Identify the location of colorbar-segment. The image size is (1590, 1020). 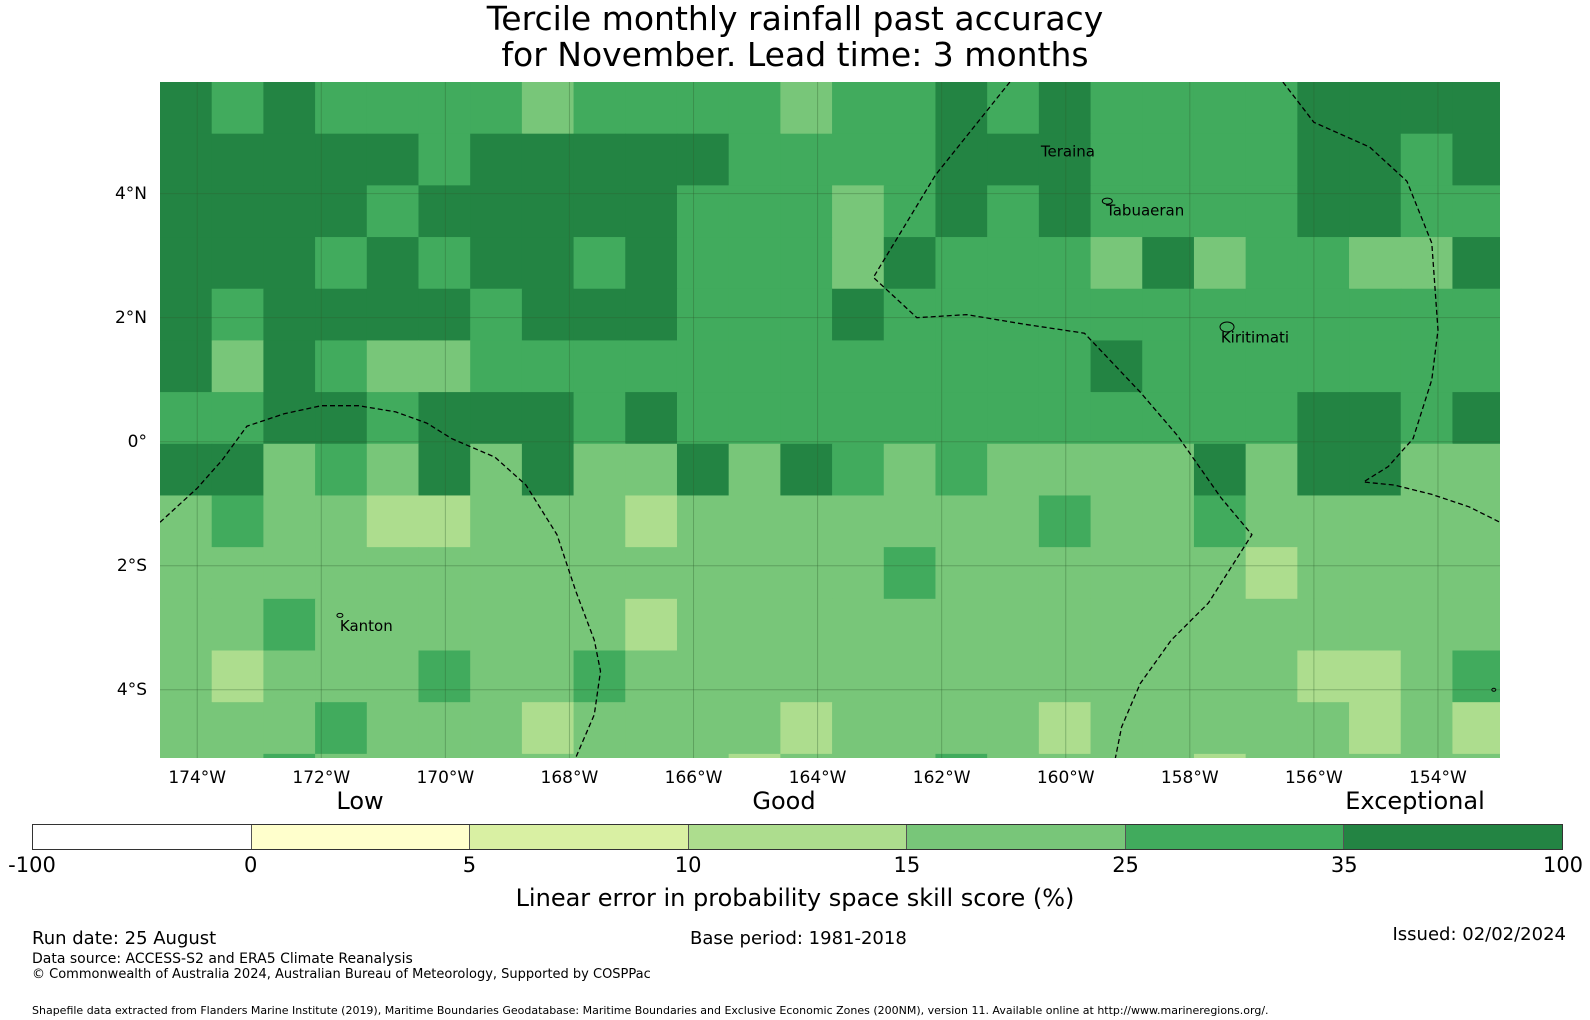
(1453, 837).